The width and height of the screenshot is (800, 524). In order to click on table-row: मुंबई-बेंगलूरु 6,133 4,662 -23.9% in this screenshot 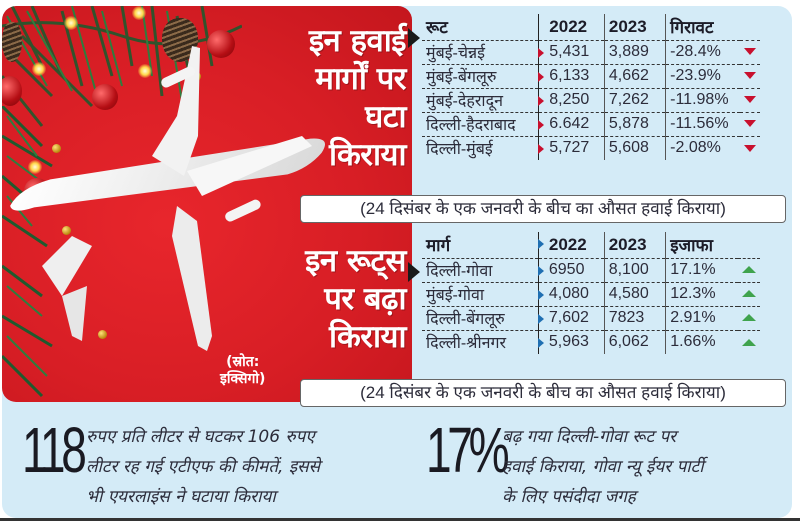, I will do `click(591, 76)`.